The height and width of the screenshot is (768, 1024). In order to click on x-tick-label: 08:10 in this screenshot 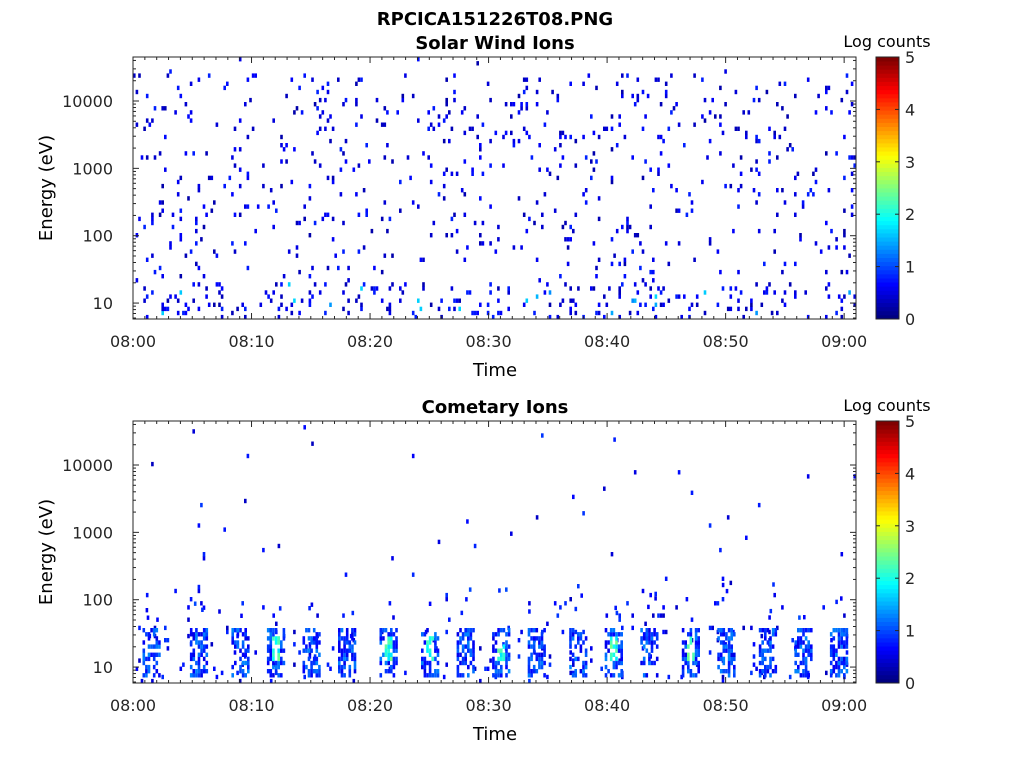, I will do `click(251, 705)`.